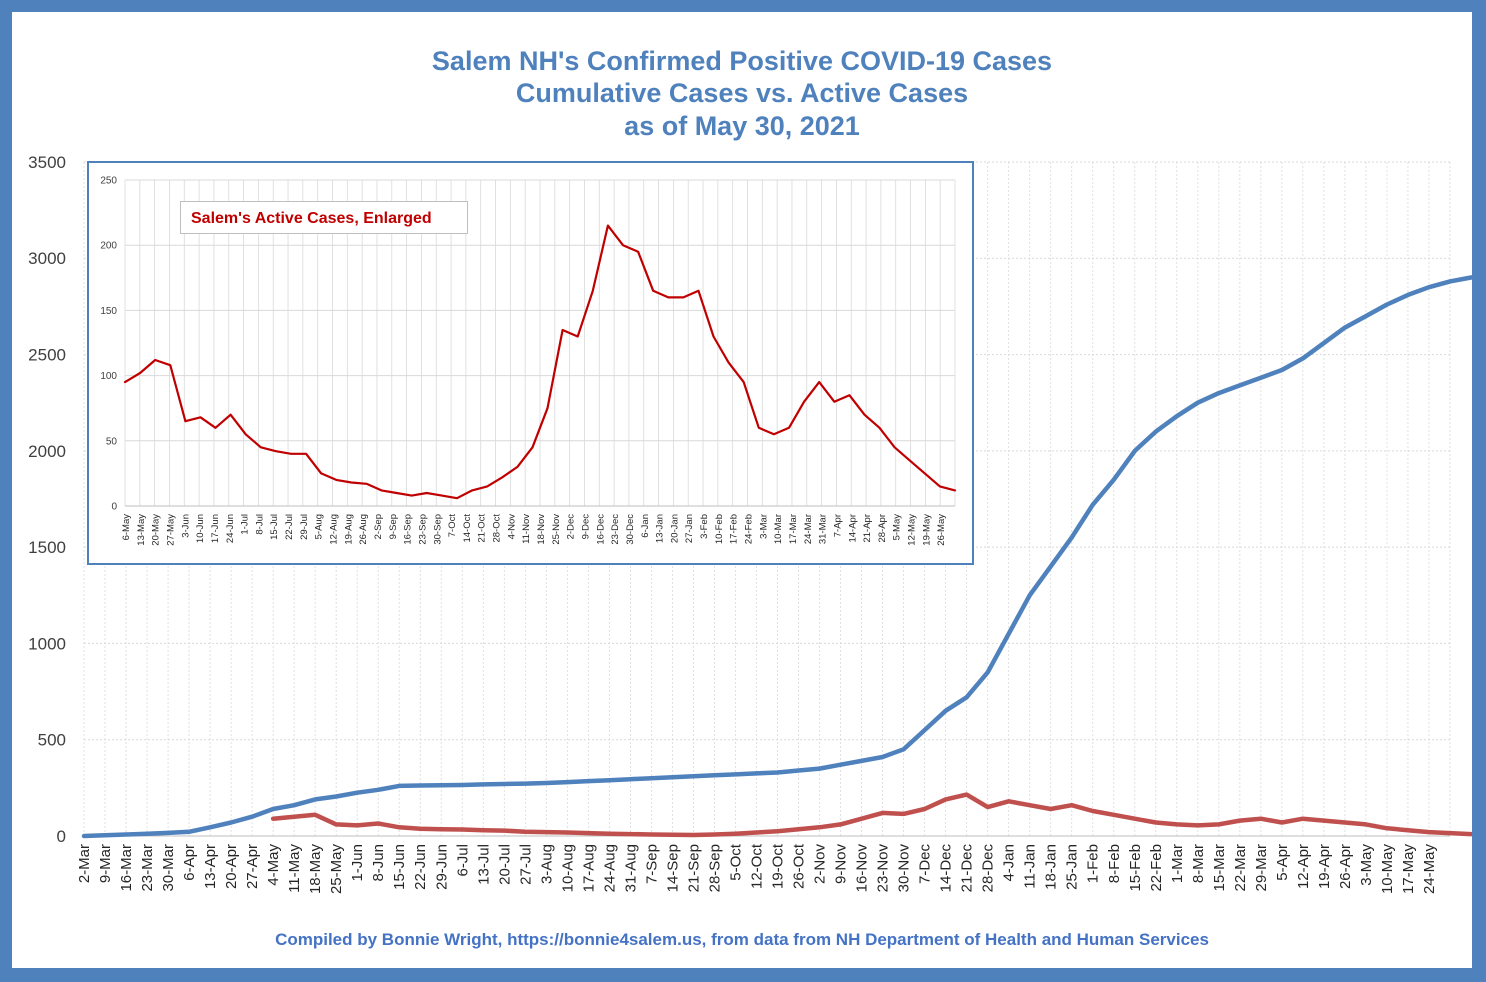 This screenshot has height=982, width=1486. What do you see at coordinates (556, 529) in the screenshot?
I see `x-tick-label: 25-Nov` at bounding box center [556, 529].